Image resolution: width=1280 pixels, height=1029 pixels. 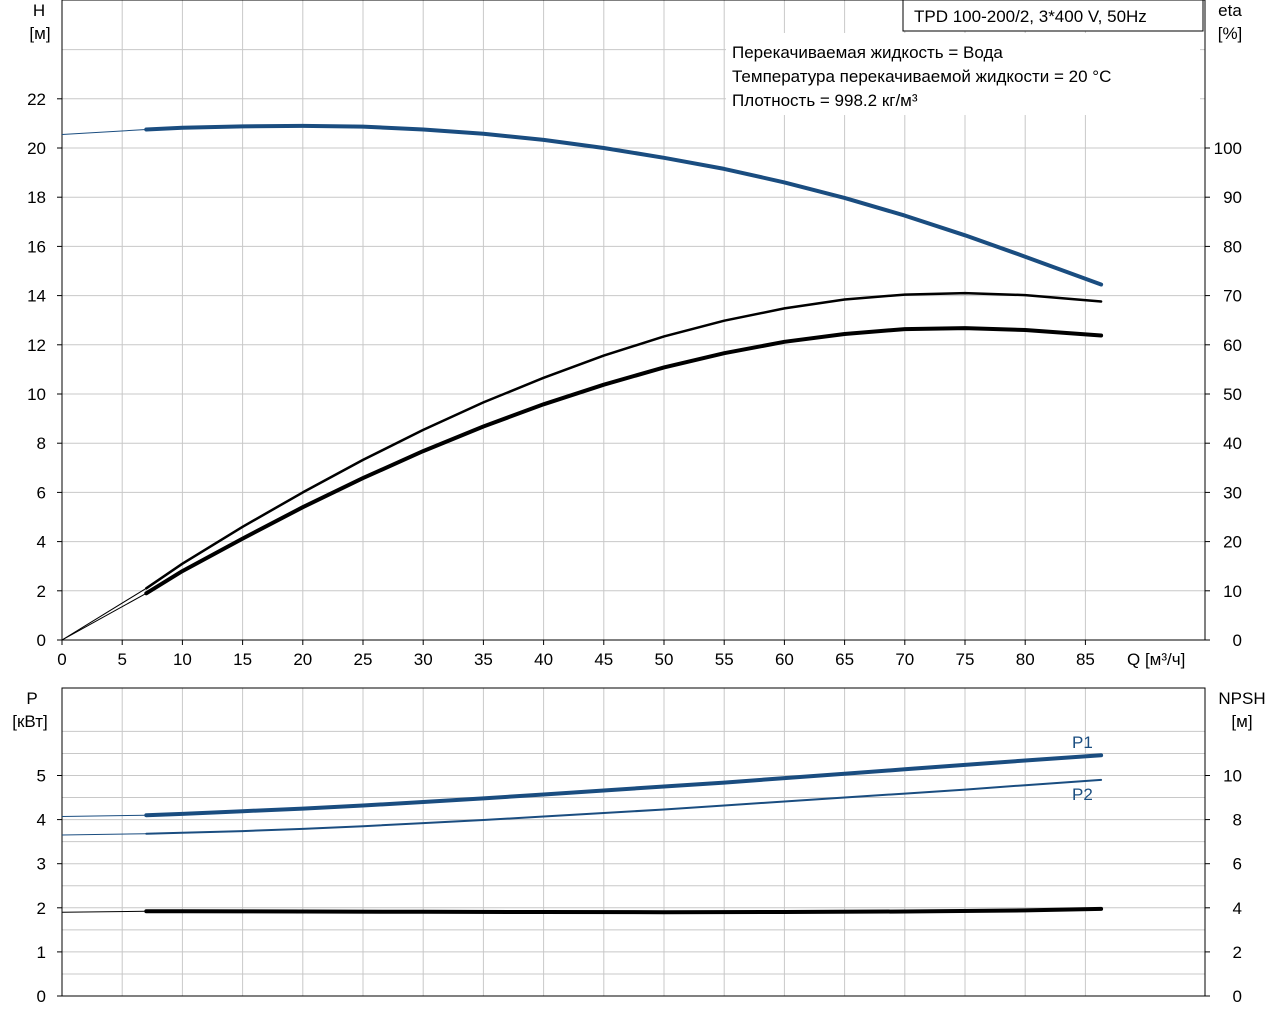 I want to click on top-left-tick-label: 20, so click(x=36, y=148).